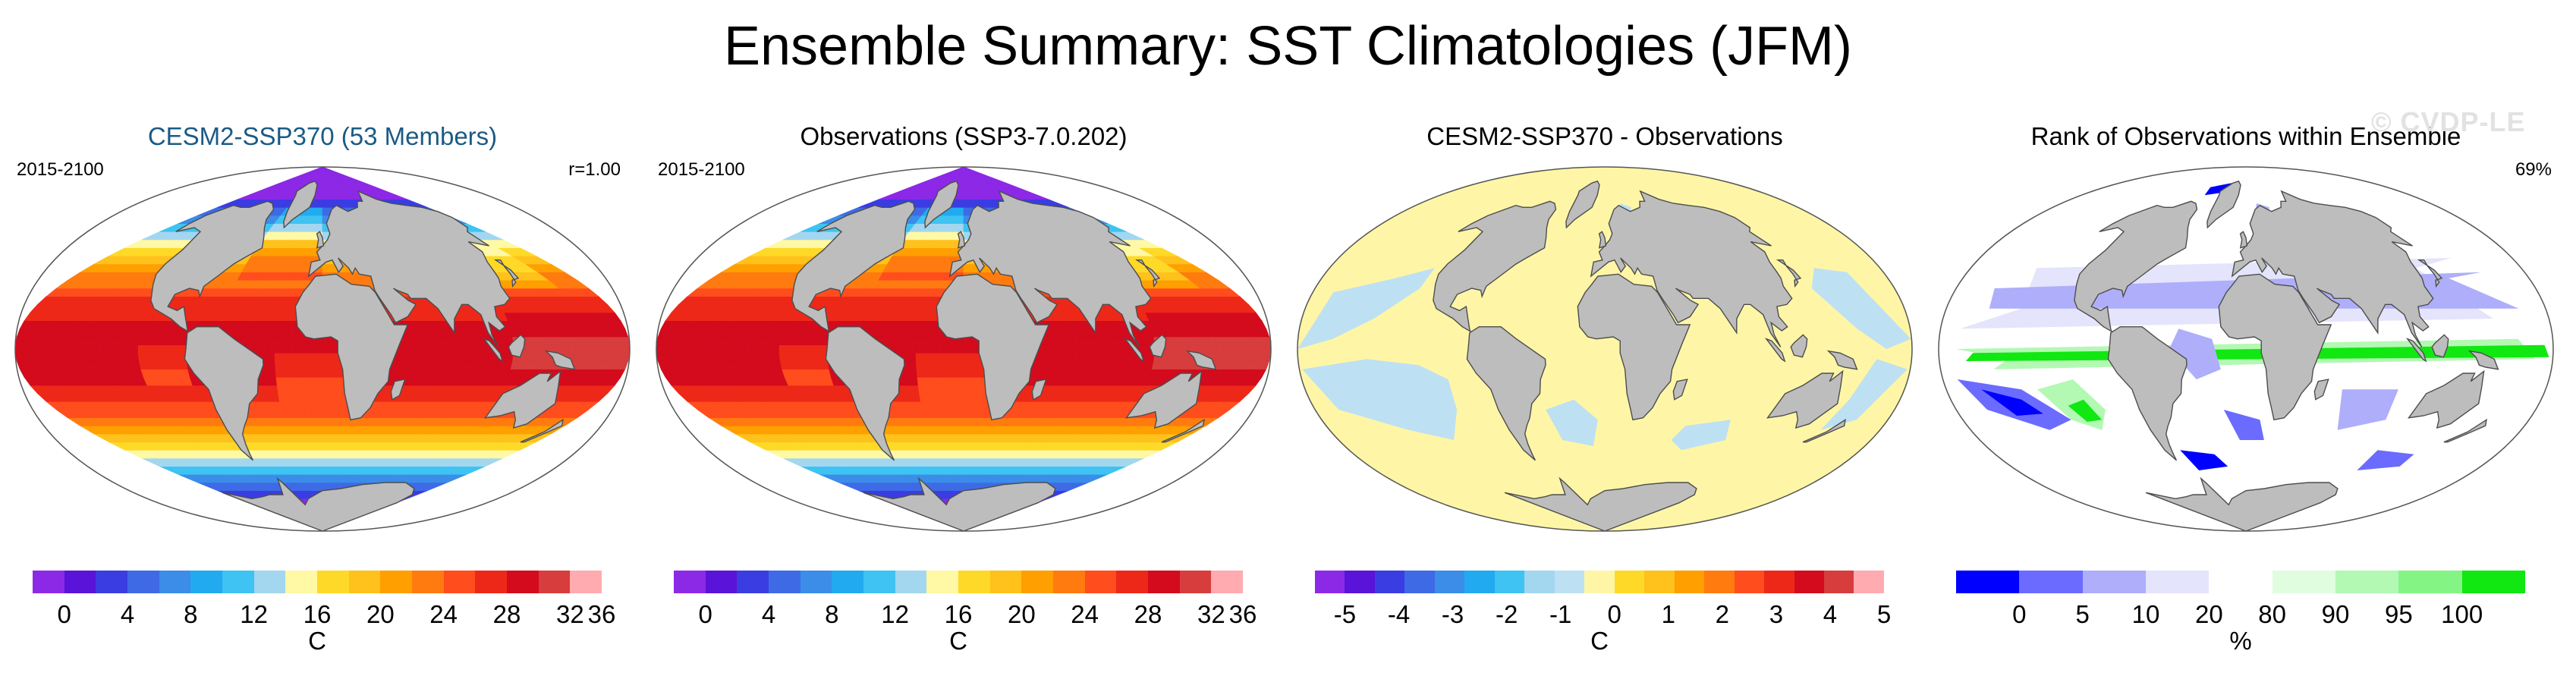 This screenshot has height=676, width=2576. What do you see at coordinates (127, 614) in the screenshot?
I see `colorbar-tick-label: 4` at bounding box center [127, 614].